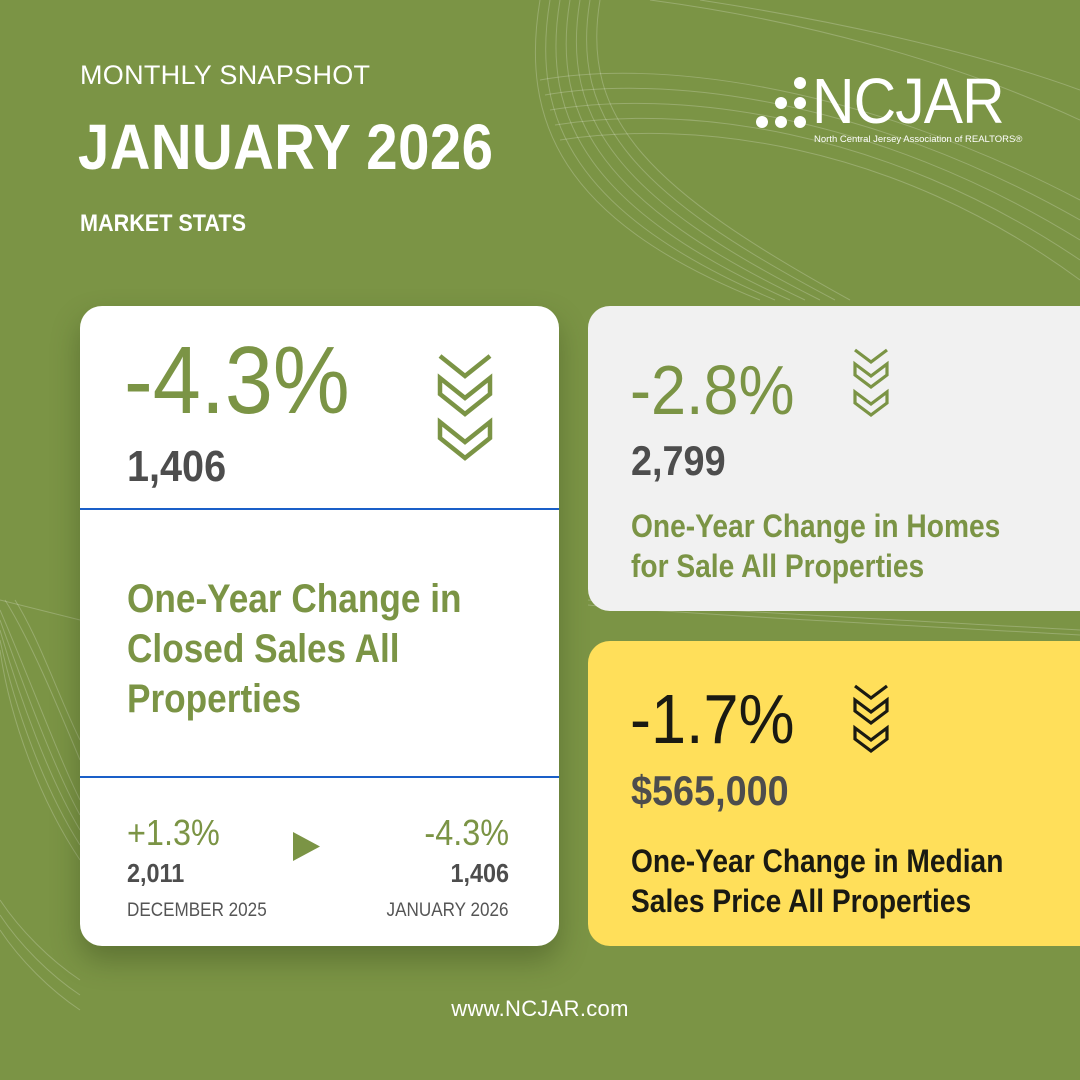 This screenshot has width=1080, height=1080. I want to click on previous-count: 2,011, so click(156, 873).